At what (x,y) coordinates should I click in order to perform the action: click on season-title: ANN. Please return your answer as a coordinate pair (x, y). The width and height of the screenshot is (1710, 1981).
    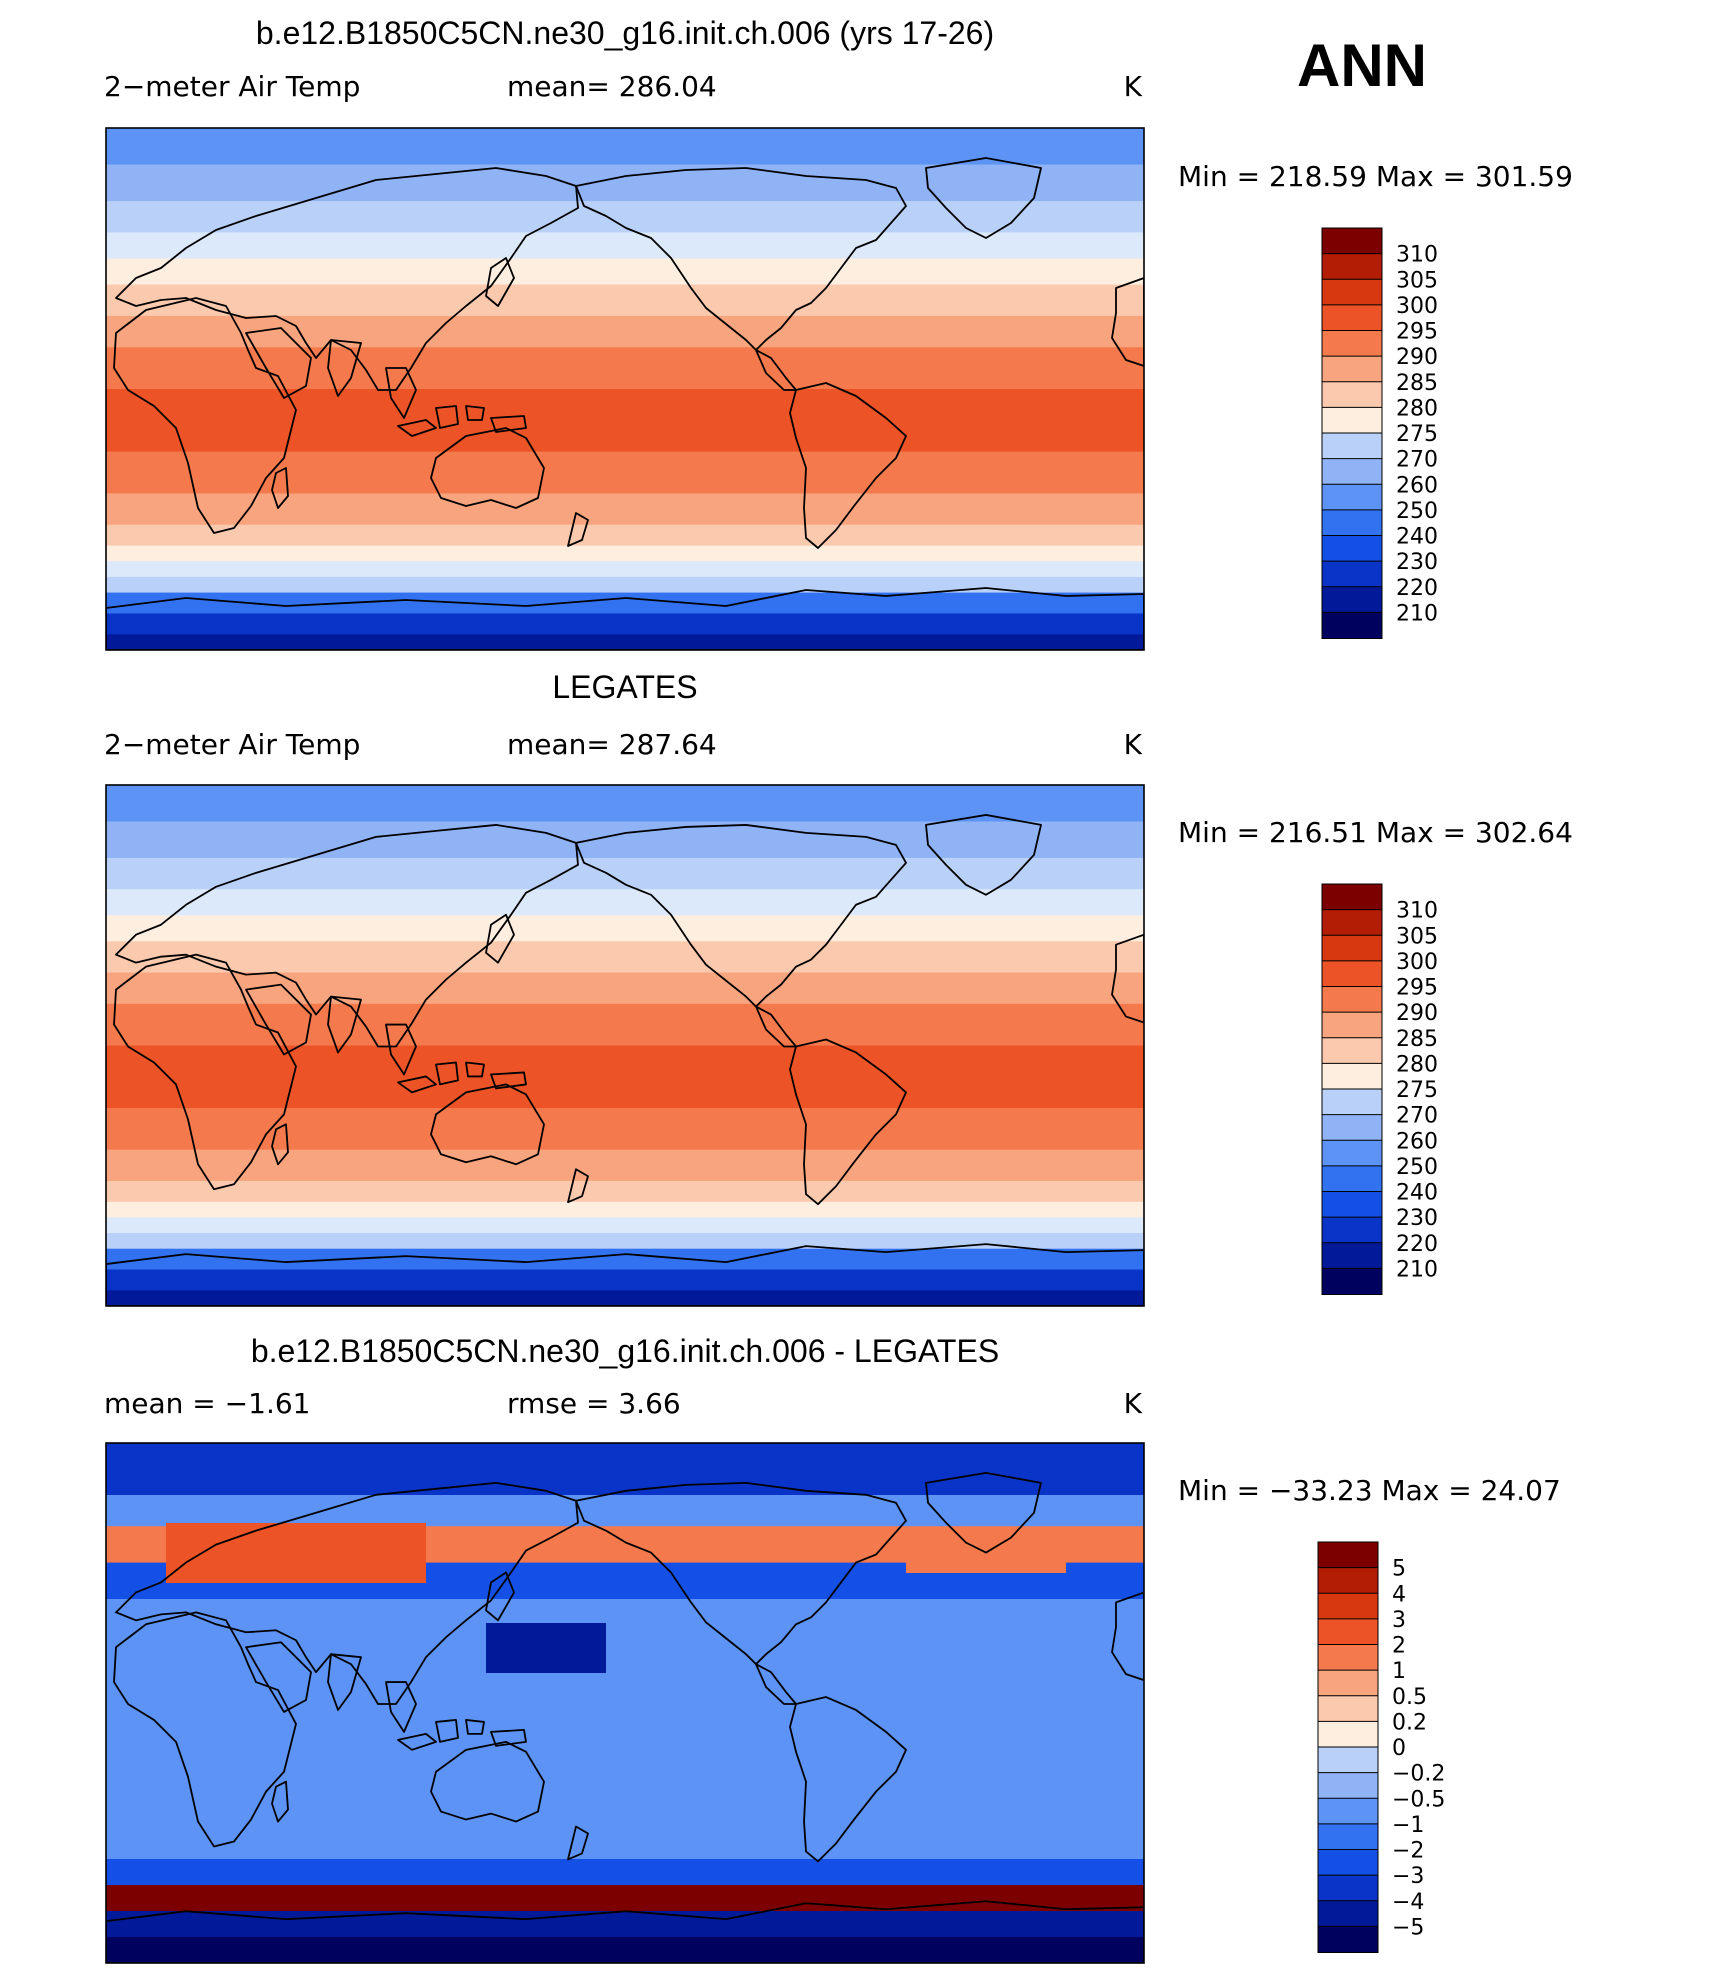
    Looking at the image, I should click on (1362, 65).